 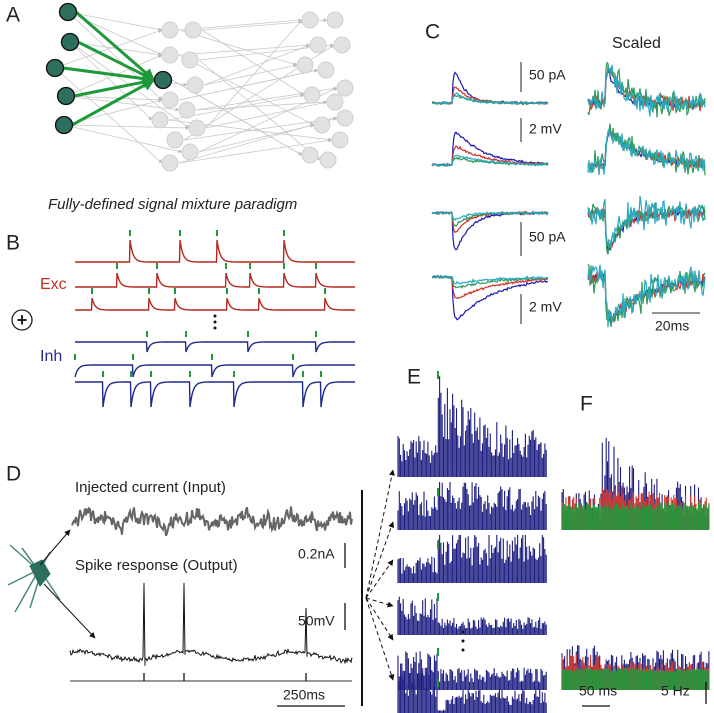 What do you see at coordinates (211, 624) in the screenshot?
I see `output-trace` at bounding box center [211, 624].